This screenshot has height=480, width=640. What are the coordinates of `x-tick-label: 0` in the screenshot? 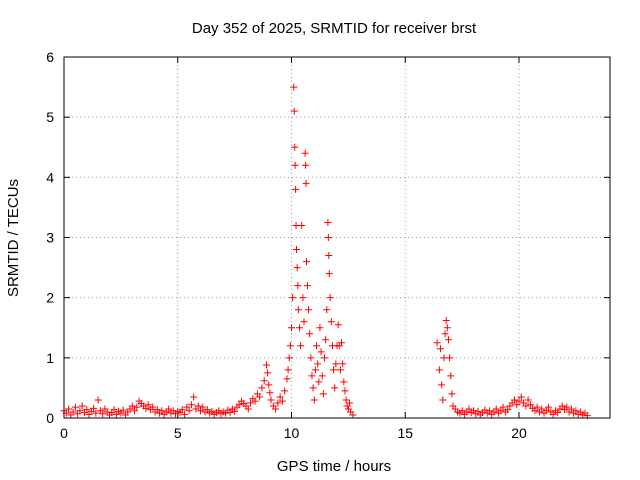 It's located at (64, 433).